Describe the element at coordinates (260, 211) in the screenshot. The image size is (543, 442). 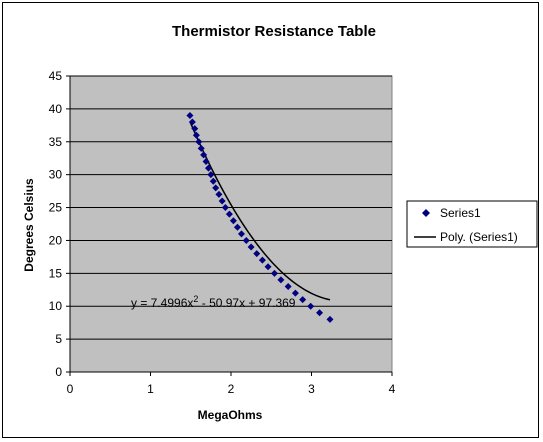
I see `trendline` at that location.